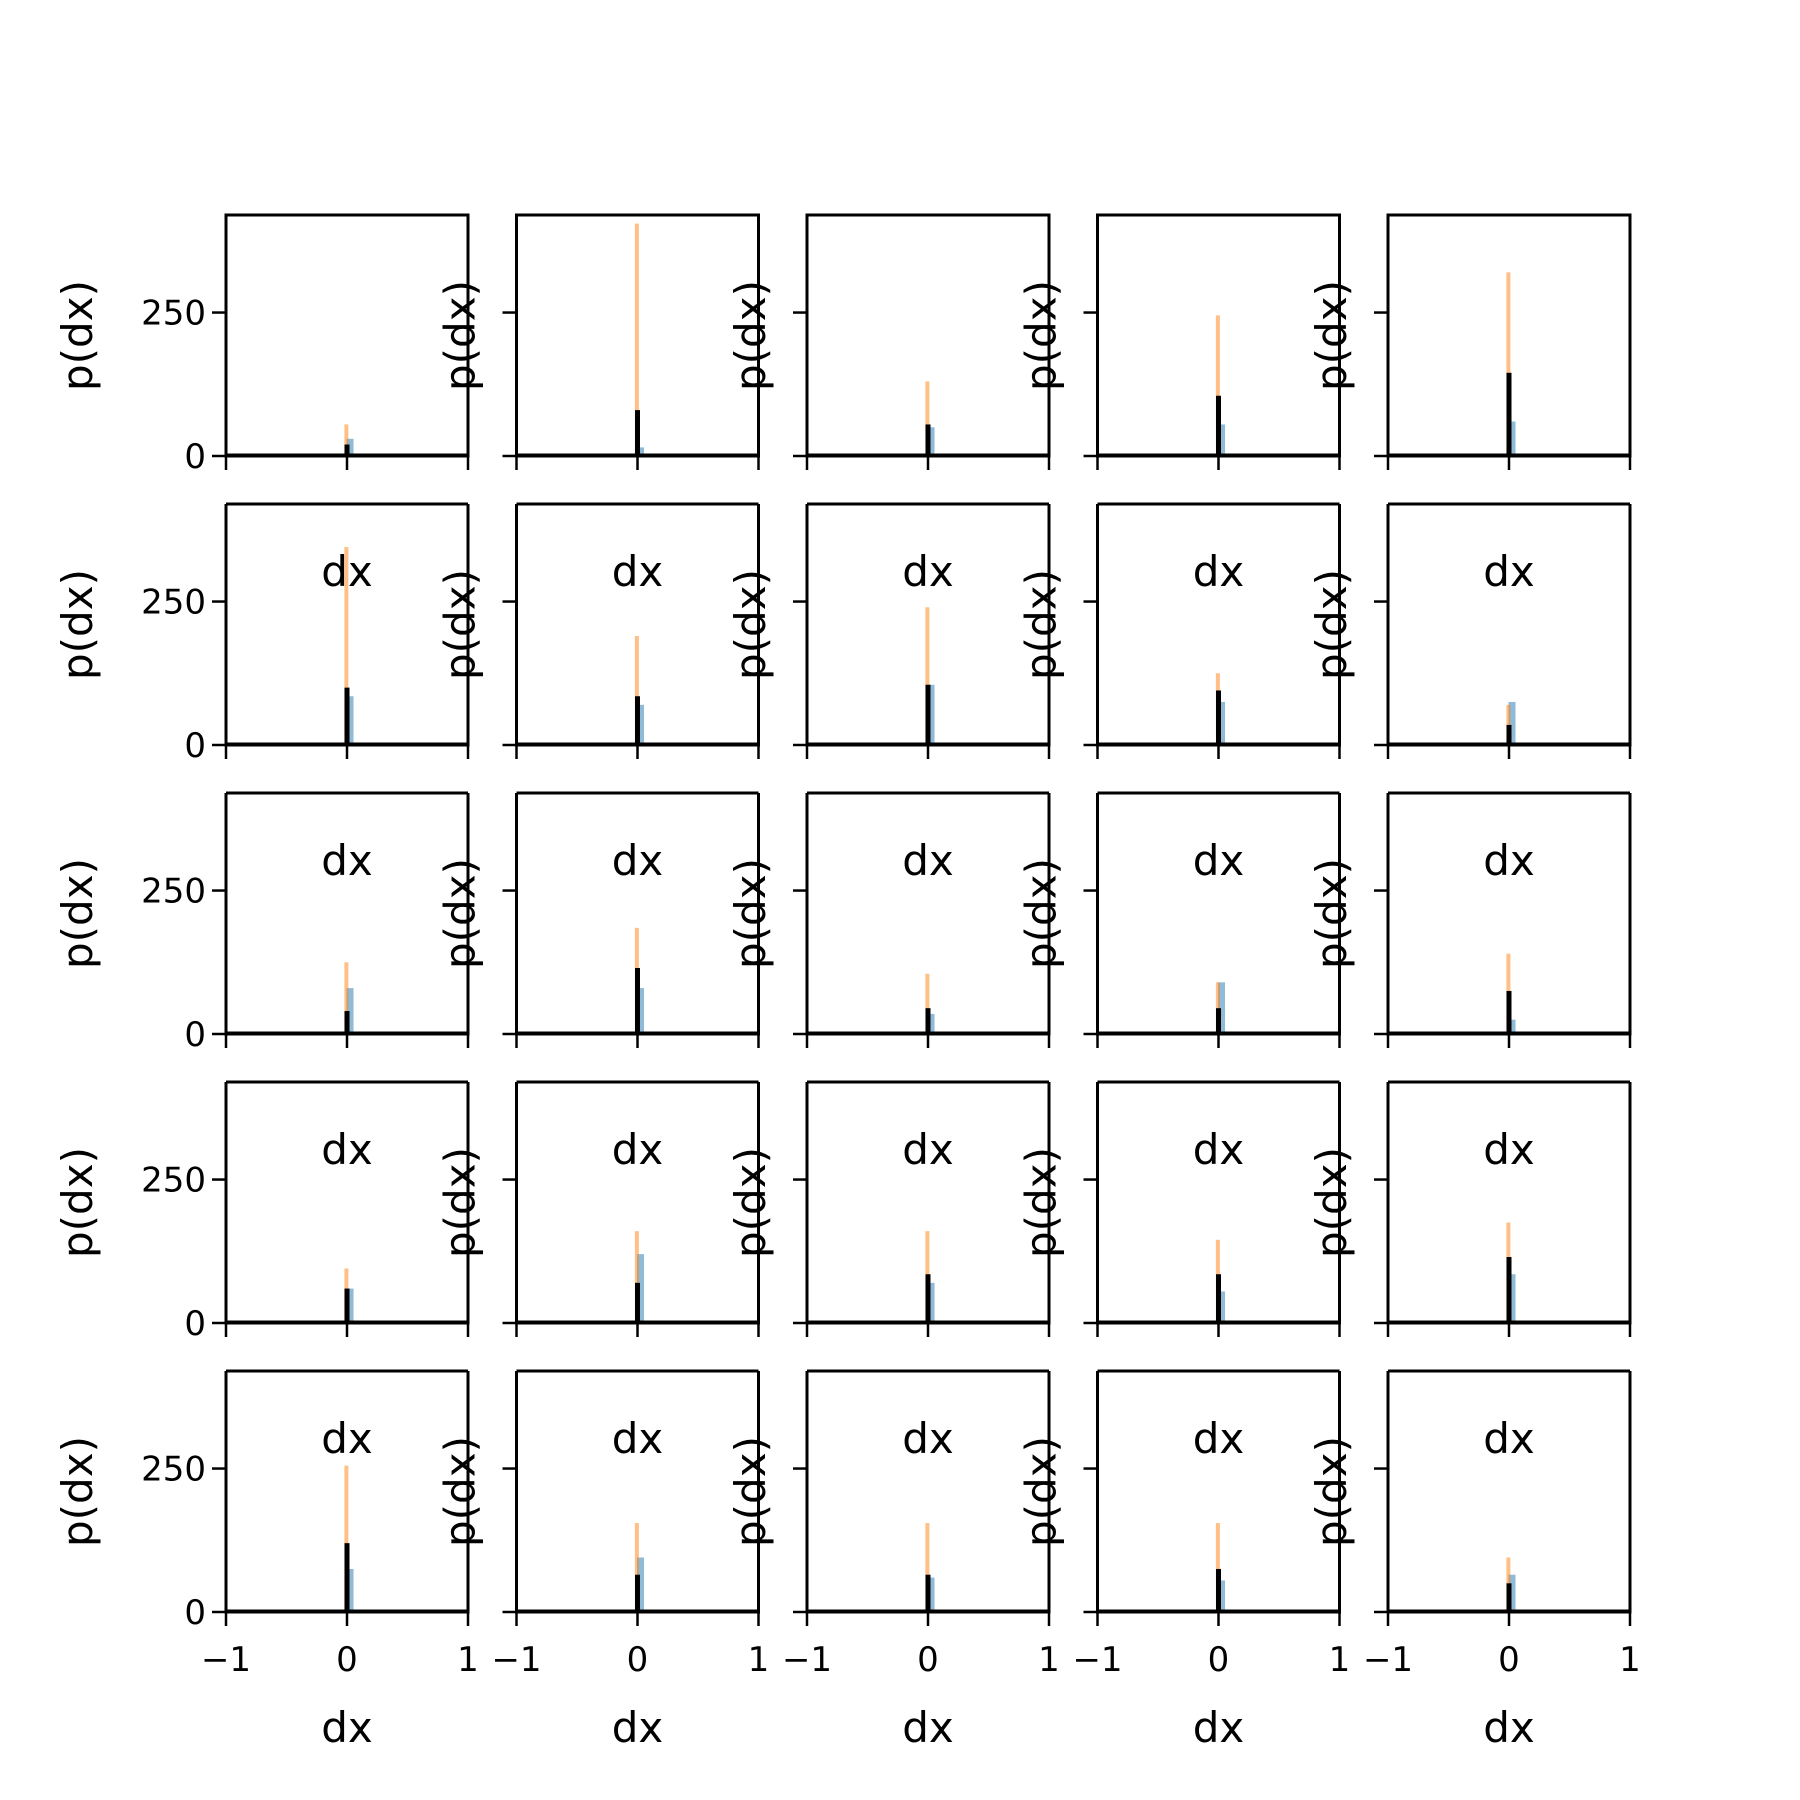  Describe the element at coordinates (1184, 1560) in the screenshot. I see `subplot-r5-c4: −1 0 1 dx p(dx)` at that location.